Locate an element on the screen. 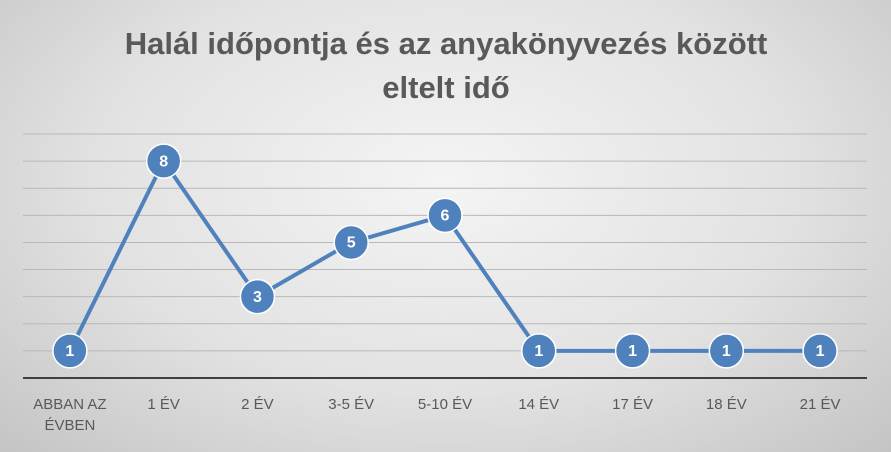 This screenshot has height=452, width=891. x-tick-label: 1 ÉV is located at coordinates (163, 404).